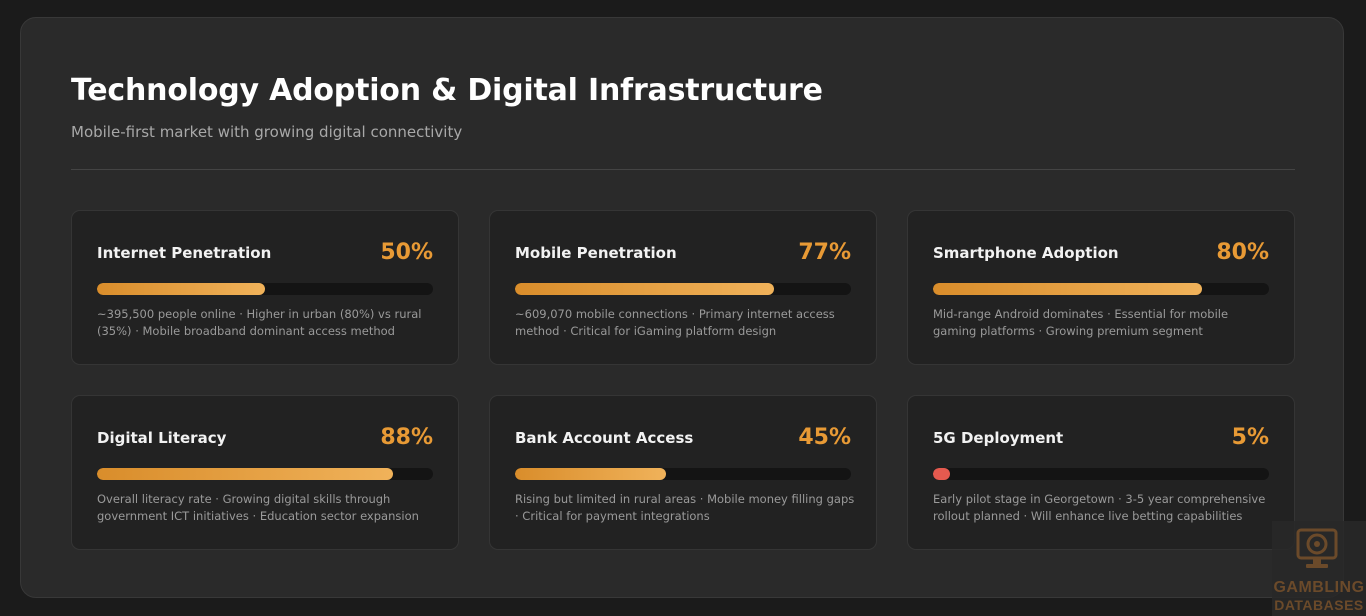 Image resolution: width=1366 pixels, height=616 pixels. I want to click on metric-label: Mobile Penetration, so click(596, 253).